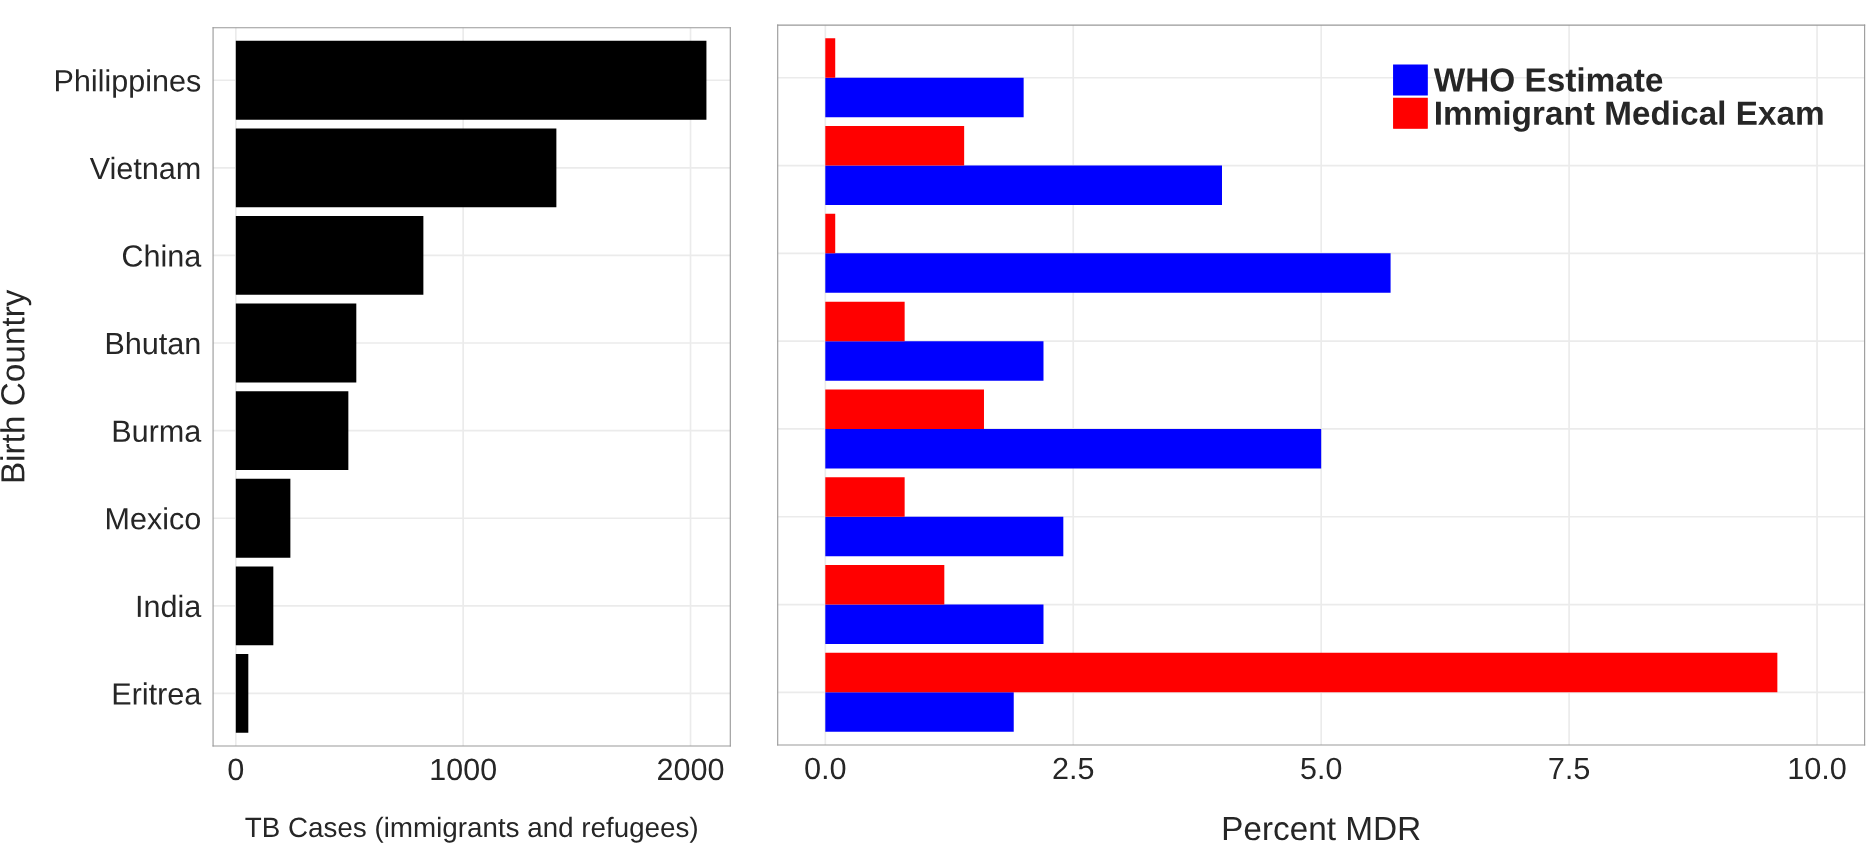  I want to click on x-tick-label: 10.0, so click(1817, 768).